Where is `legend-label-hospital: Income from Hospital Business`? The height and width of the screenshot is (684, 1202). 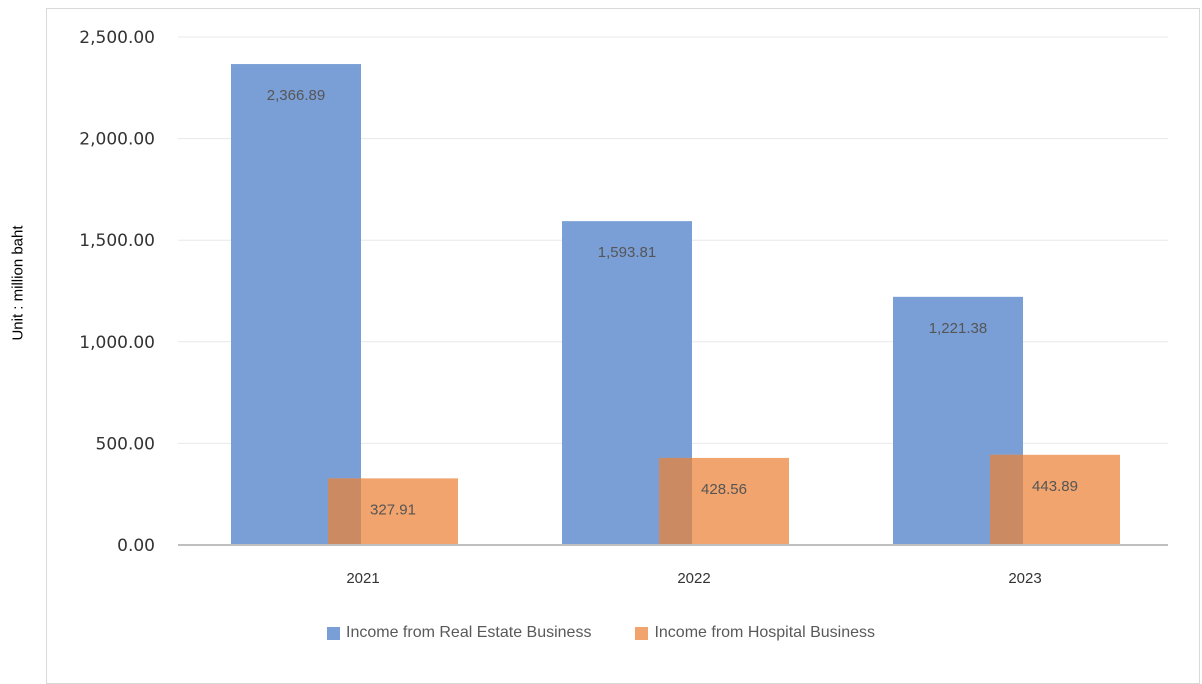 legend-label-hospital: Income from Hospital Business is located at coordinates (764, 633).